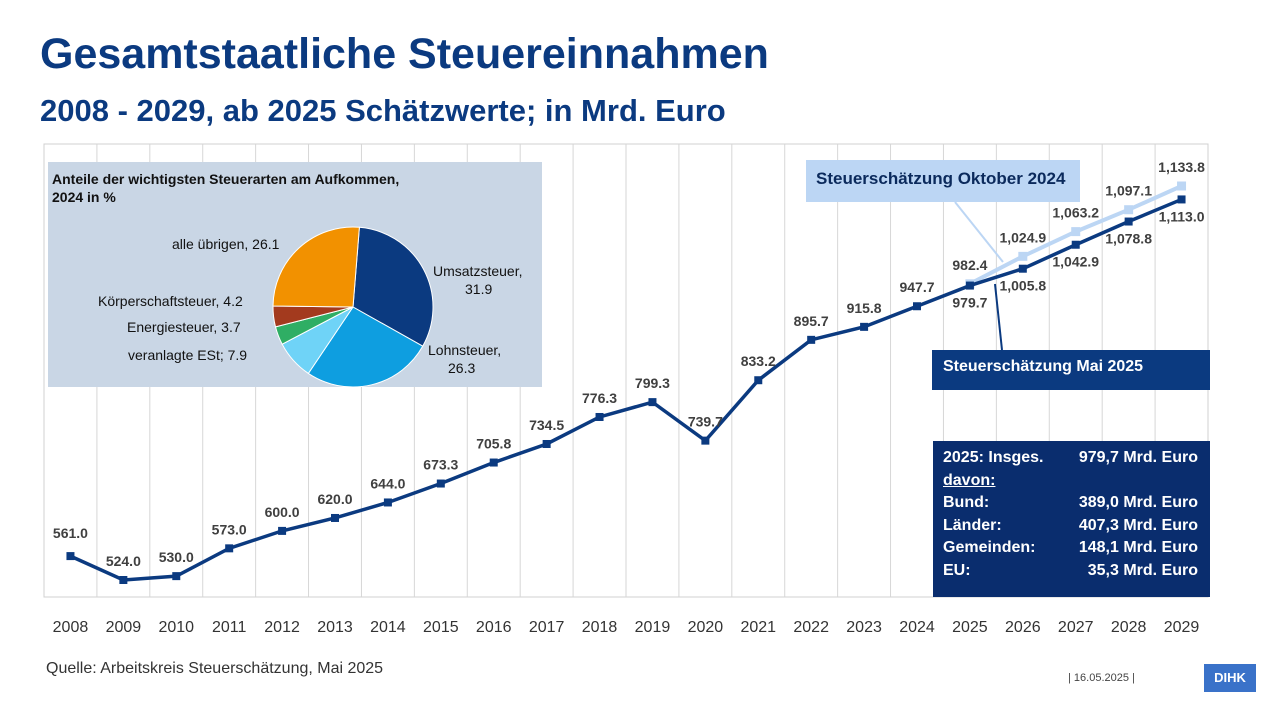 The width and height of the screenshot is (1280, 720). I want to click on pie-label-umsatzsteuer-name: Umsatzsteuer,, so click(478, 271).